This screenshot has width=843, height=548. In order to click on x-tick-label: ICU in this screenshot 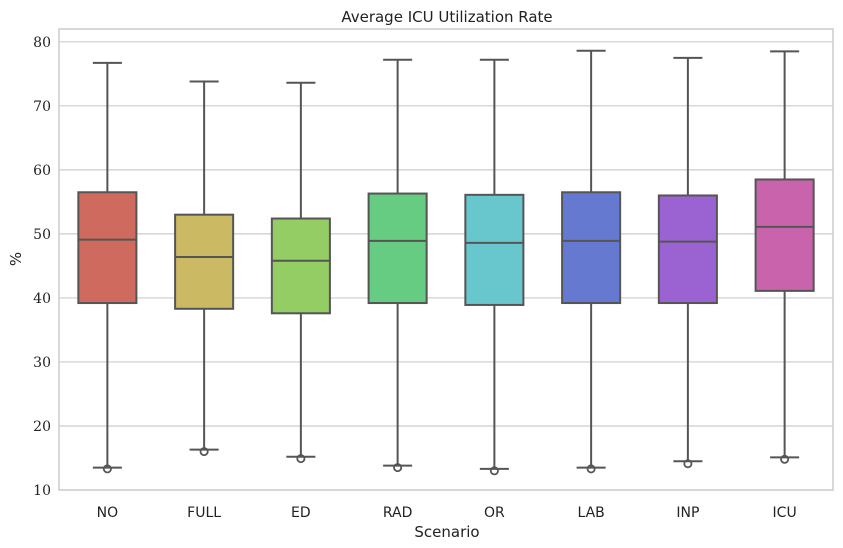, I will do `click(785, 513)`.